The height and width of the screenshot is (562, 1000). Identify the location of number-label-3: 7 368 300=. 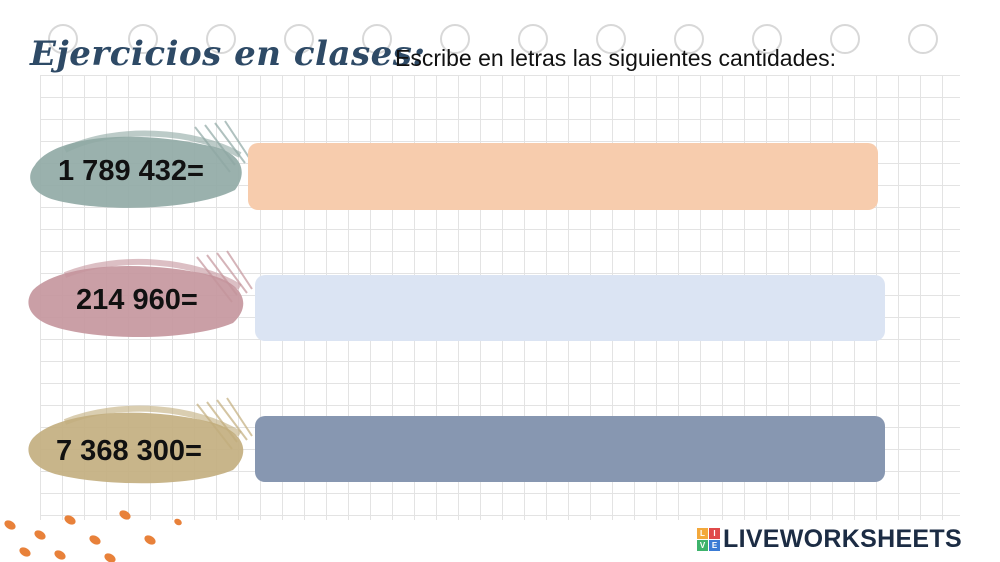
(129, 451).